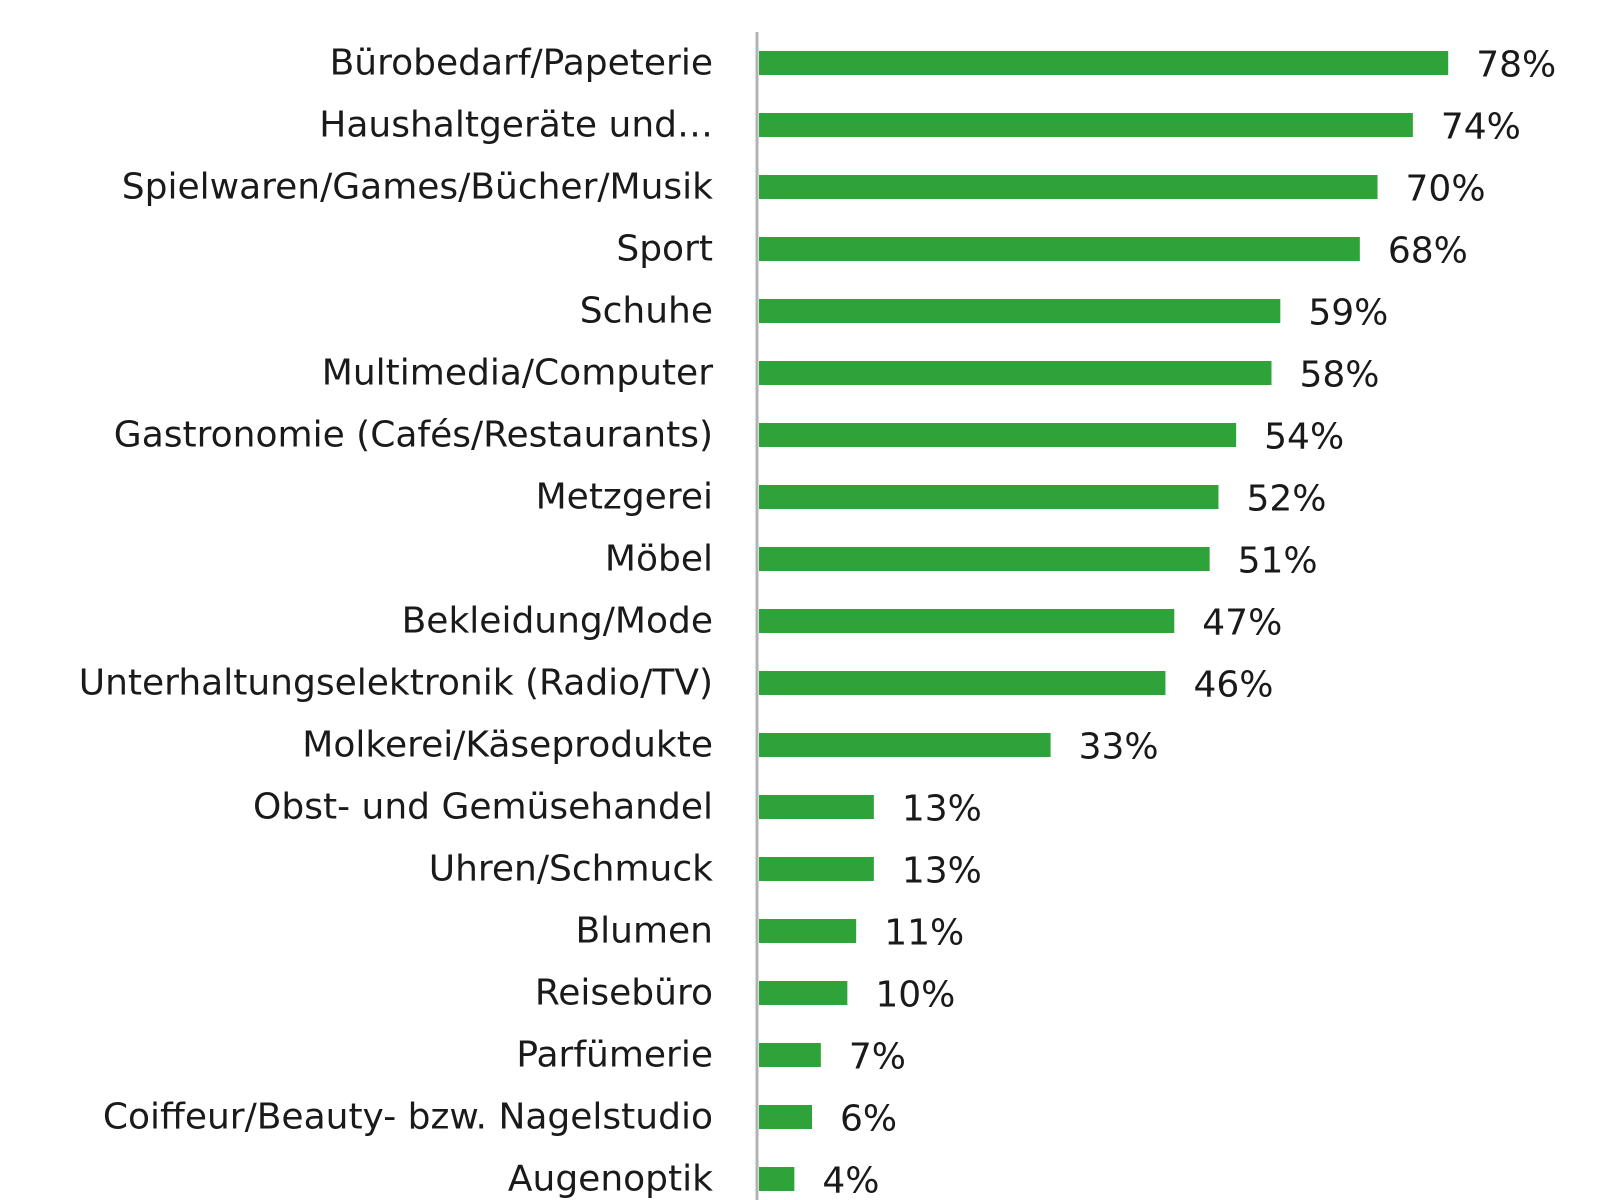 The height and width of the screenshot is (1200, 1600). What do you see at coordinates (417, 187) in the screenshot?
I see `category-label: Spielwaren/Games/Bücher/Musik` at bounding box center [417, 187].